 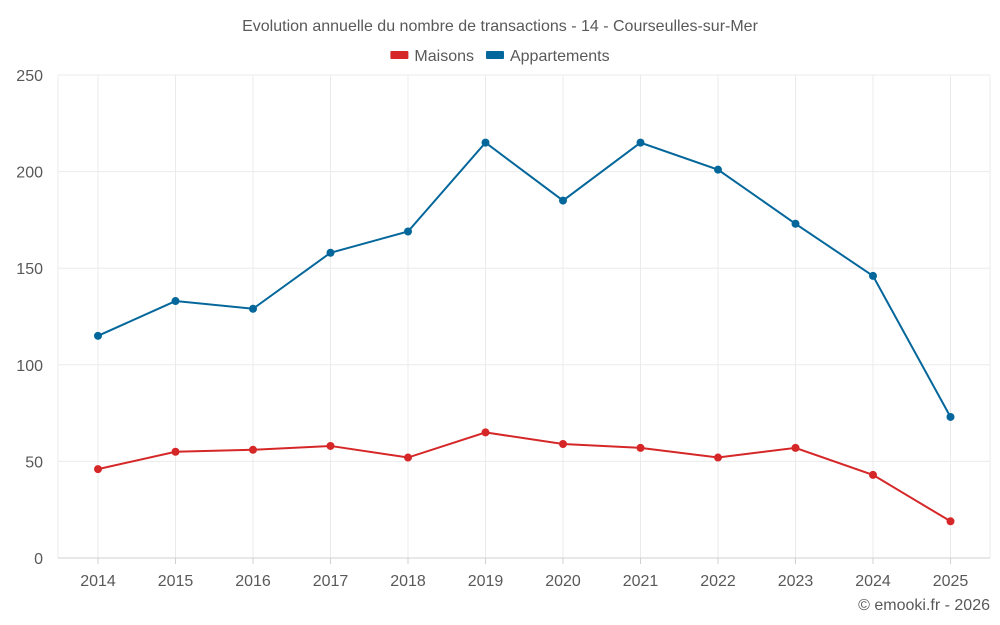 I want to click on legend-label-appartements: Appartements, so click(x=560, y=56).